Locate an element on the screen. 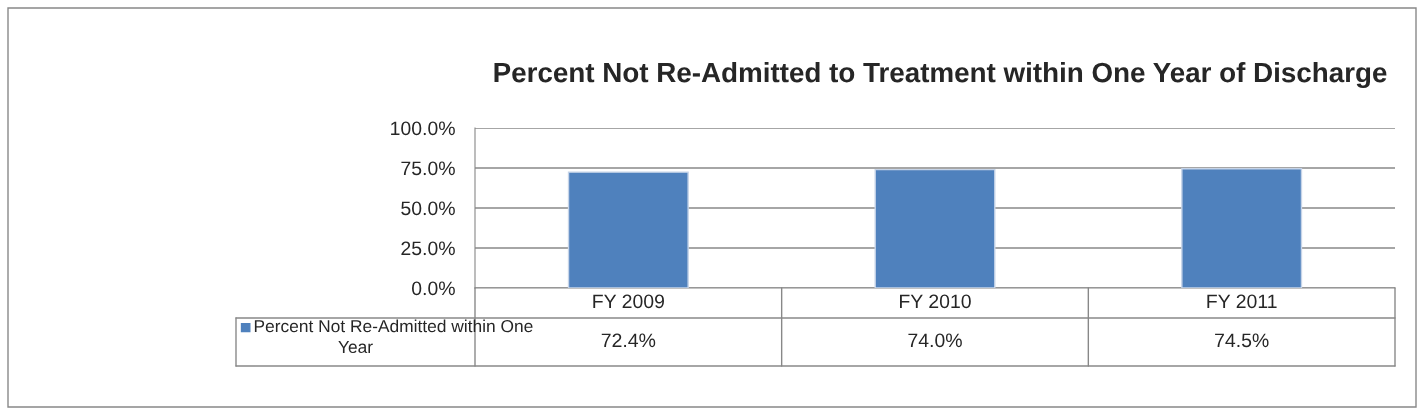 The image size is (1424, 415). data-label: 74.5% is located at coordinates (1242, 340).